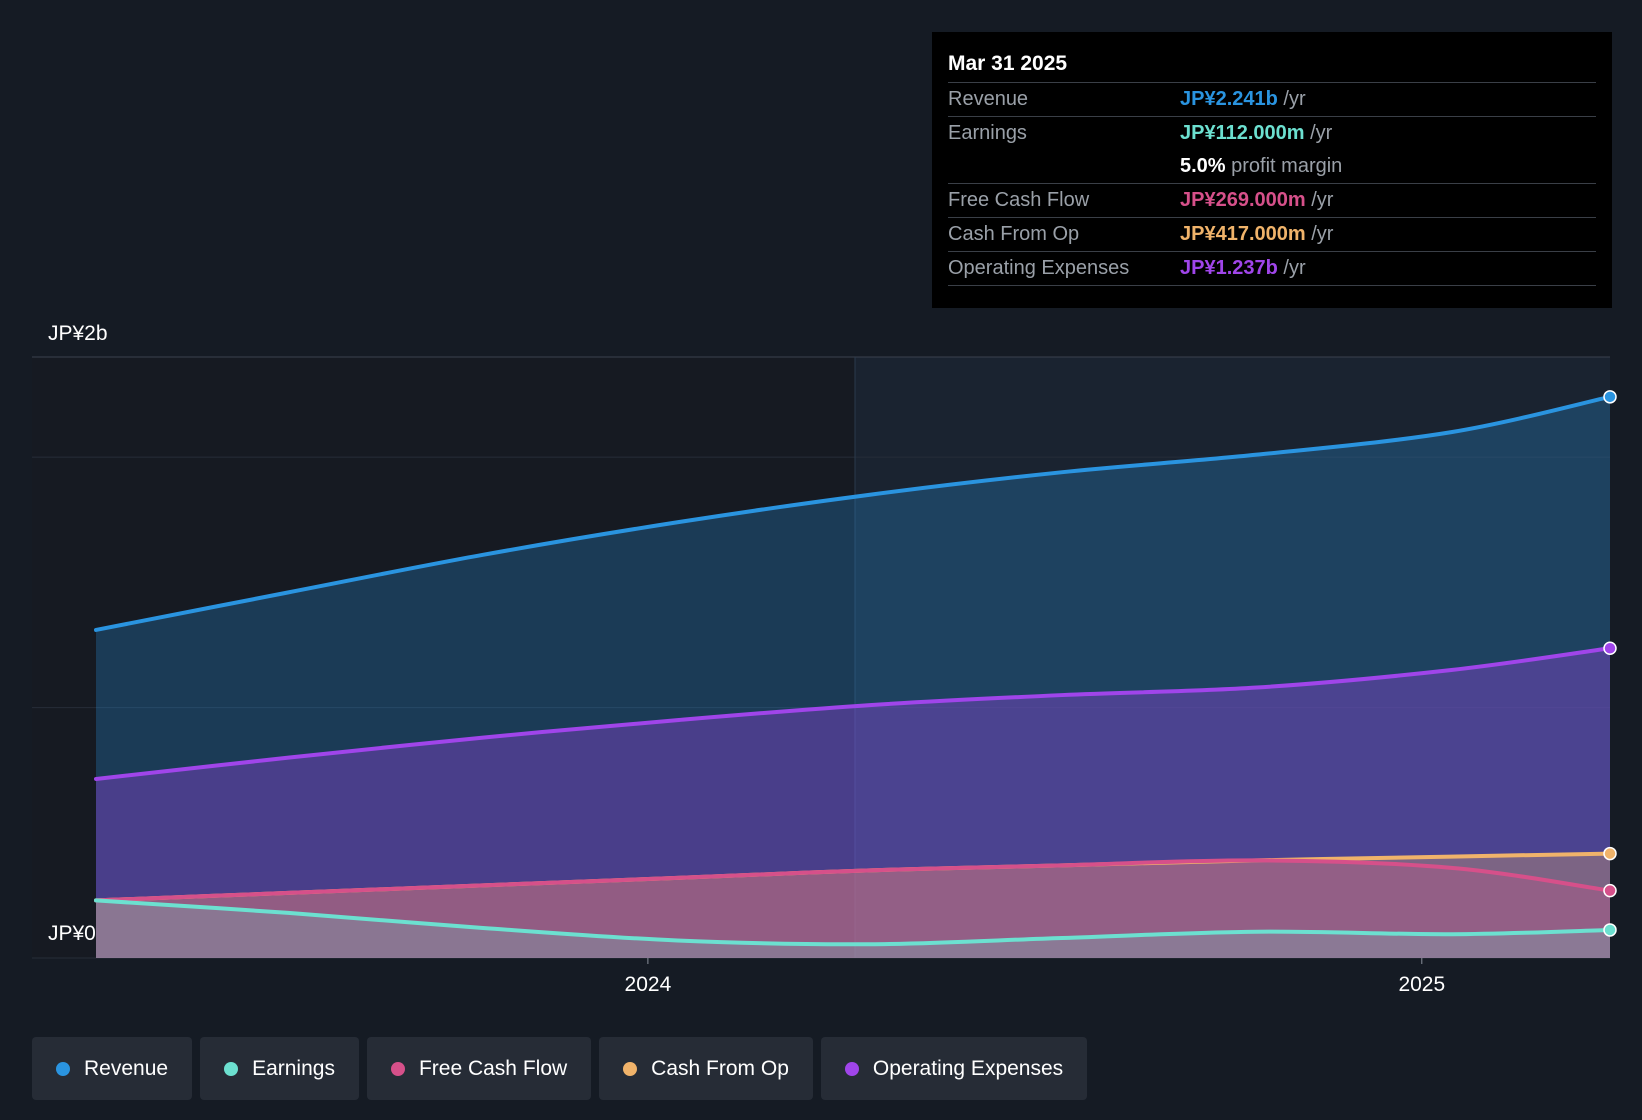 The height and width of the screenshot is (1120, 1642). I want to click on cash-from-op-endpoint, so click(1610, 853).